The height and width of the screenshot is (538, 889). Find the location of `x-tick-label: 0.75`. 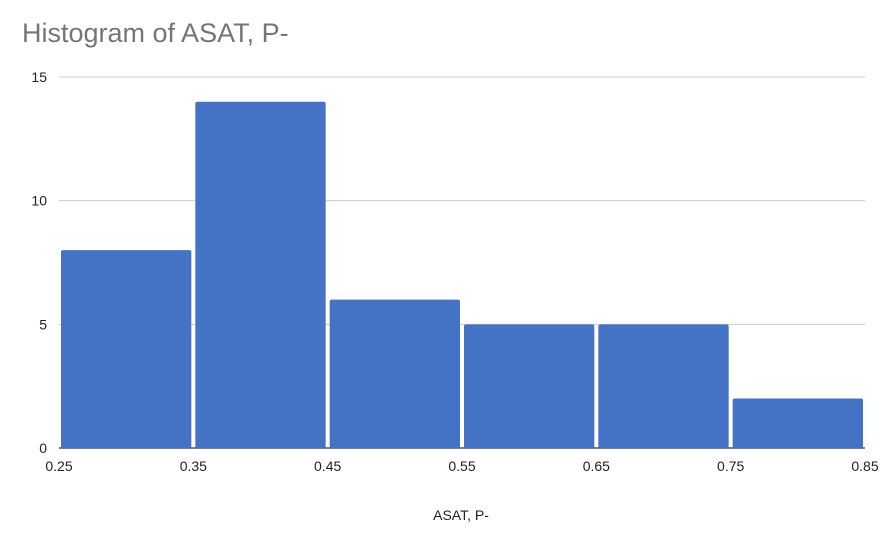

x-tick-label: 0.75 is located at coordinates (730, 466).